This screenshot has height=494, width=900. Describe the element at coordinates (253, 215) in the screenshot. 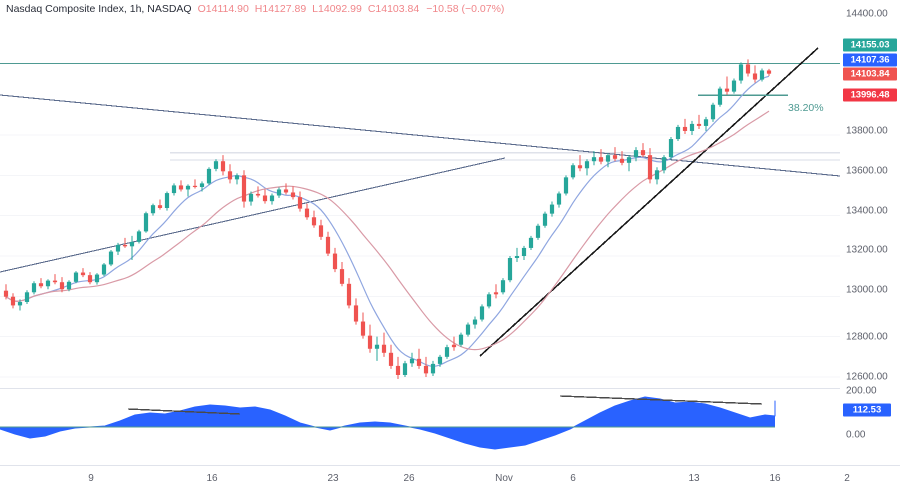

I see `ascending-trendline` at that location.